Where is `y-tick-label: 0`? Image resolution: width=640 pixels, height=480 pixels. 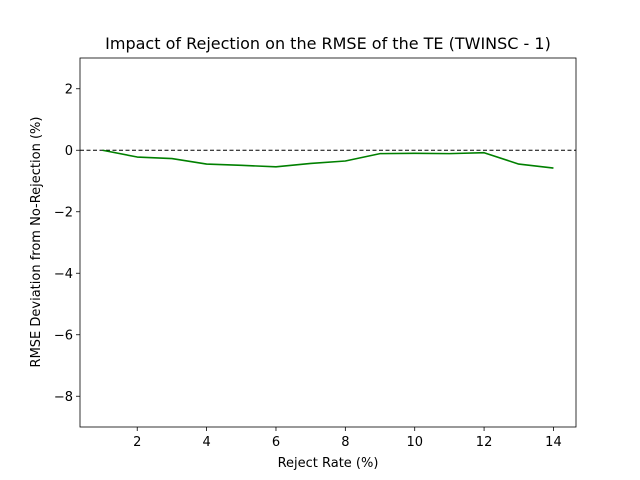 y-tick-label: 0 is located at coordinates (69, 151).